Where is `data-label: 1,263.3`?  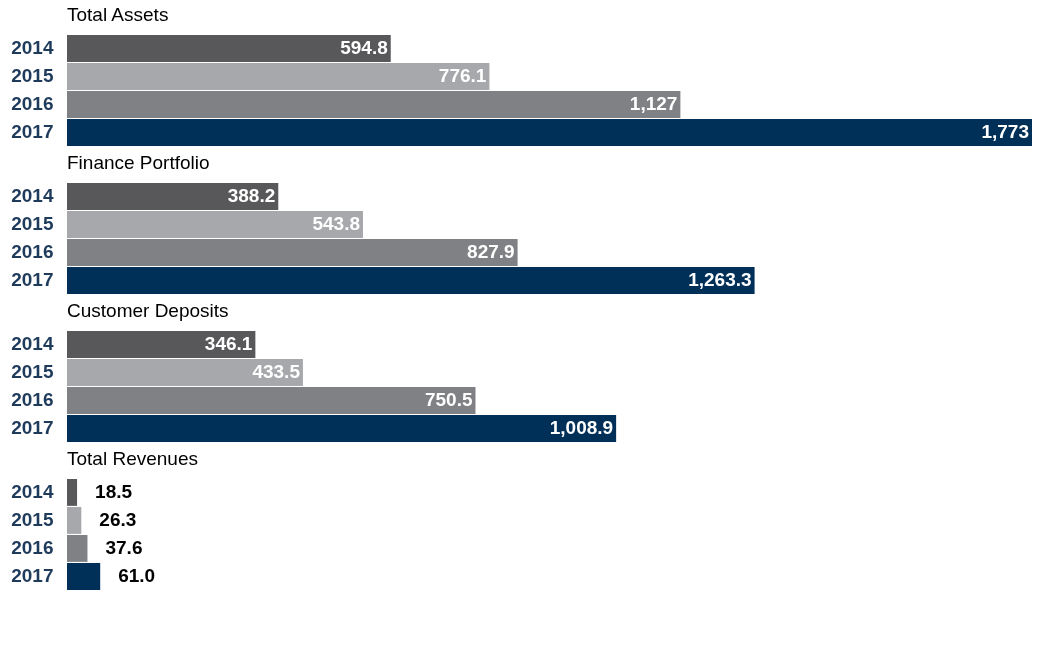
data-label: 1,263.3 is located at coordinates (720, 280).